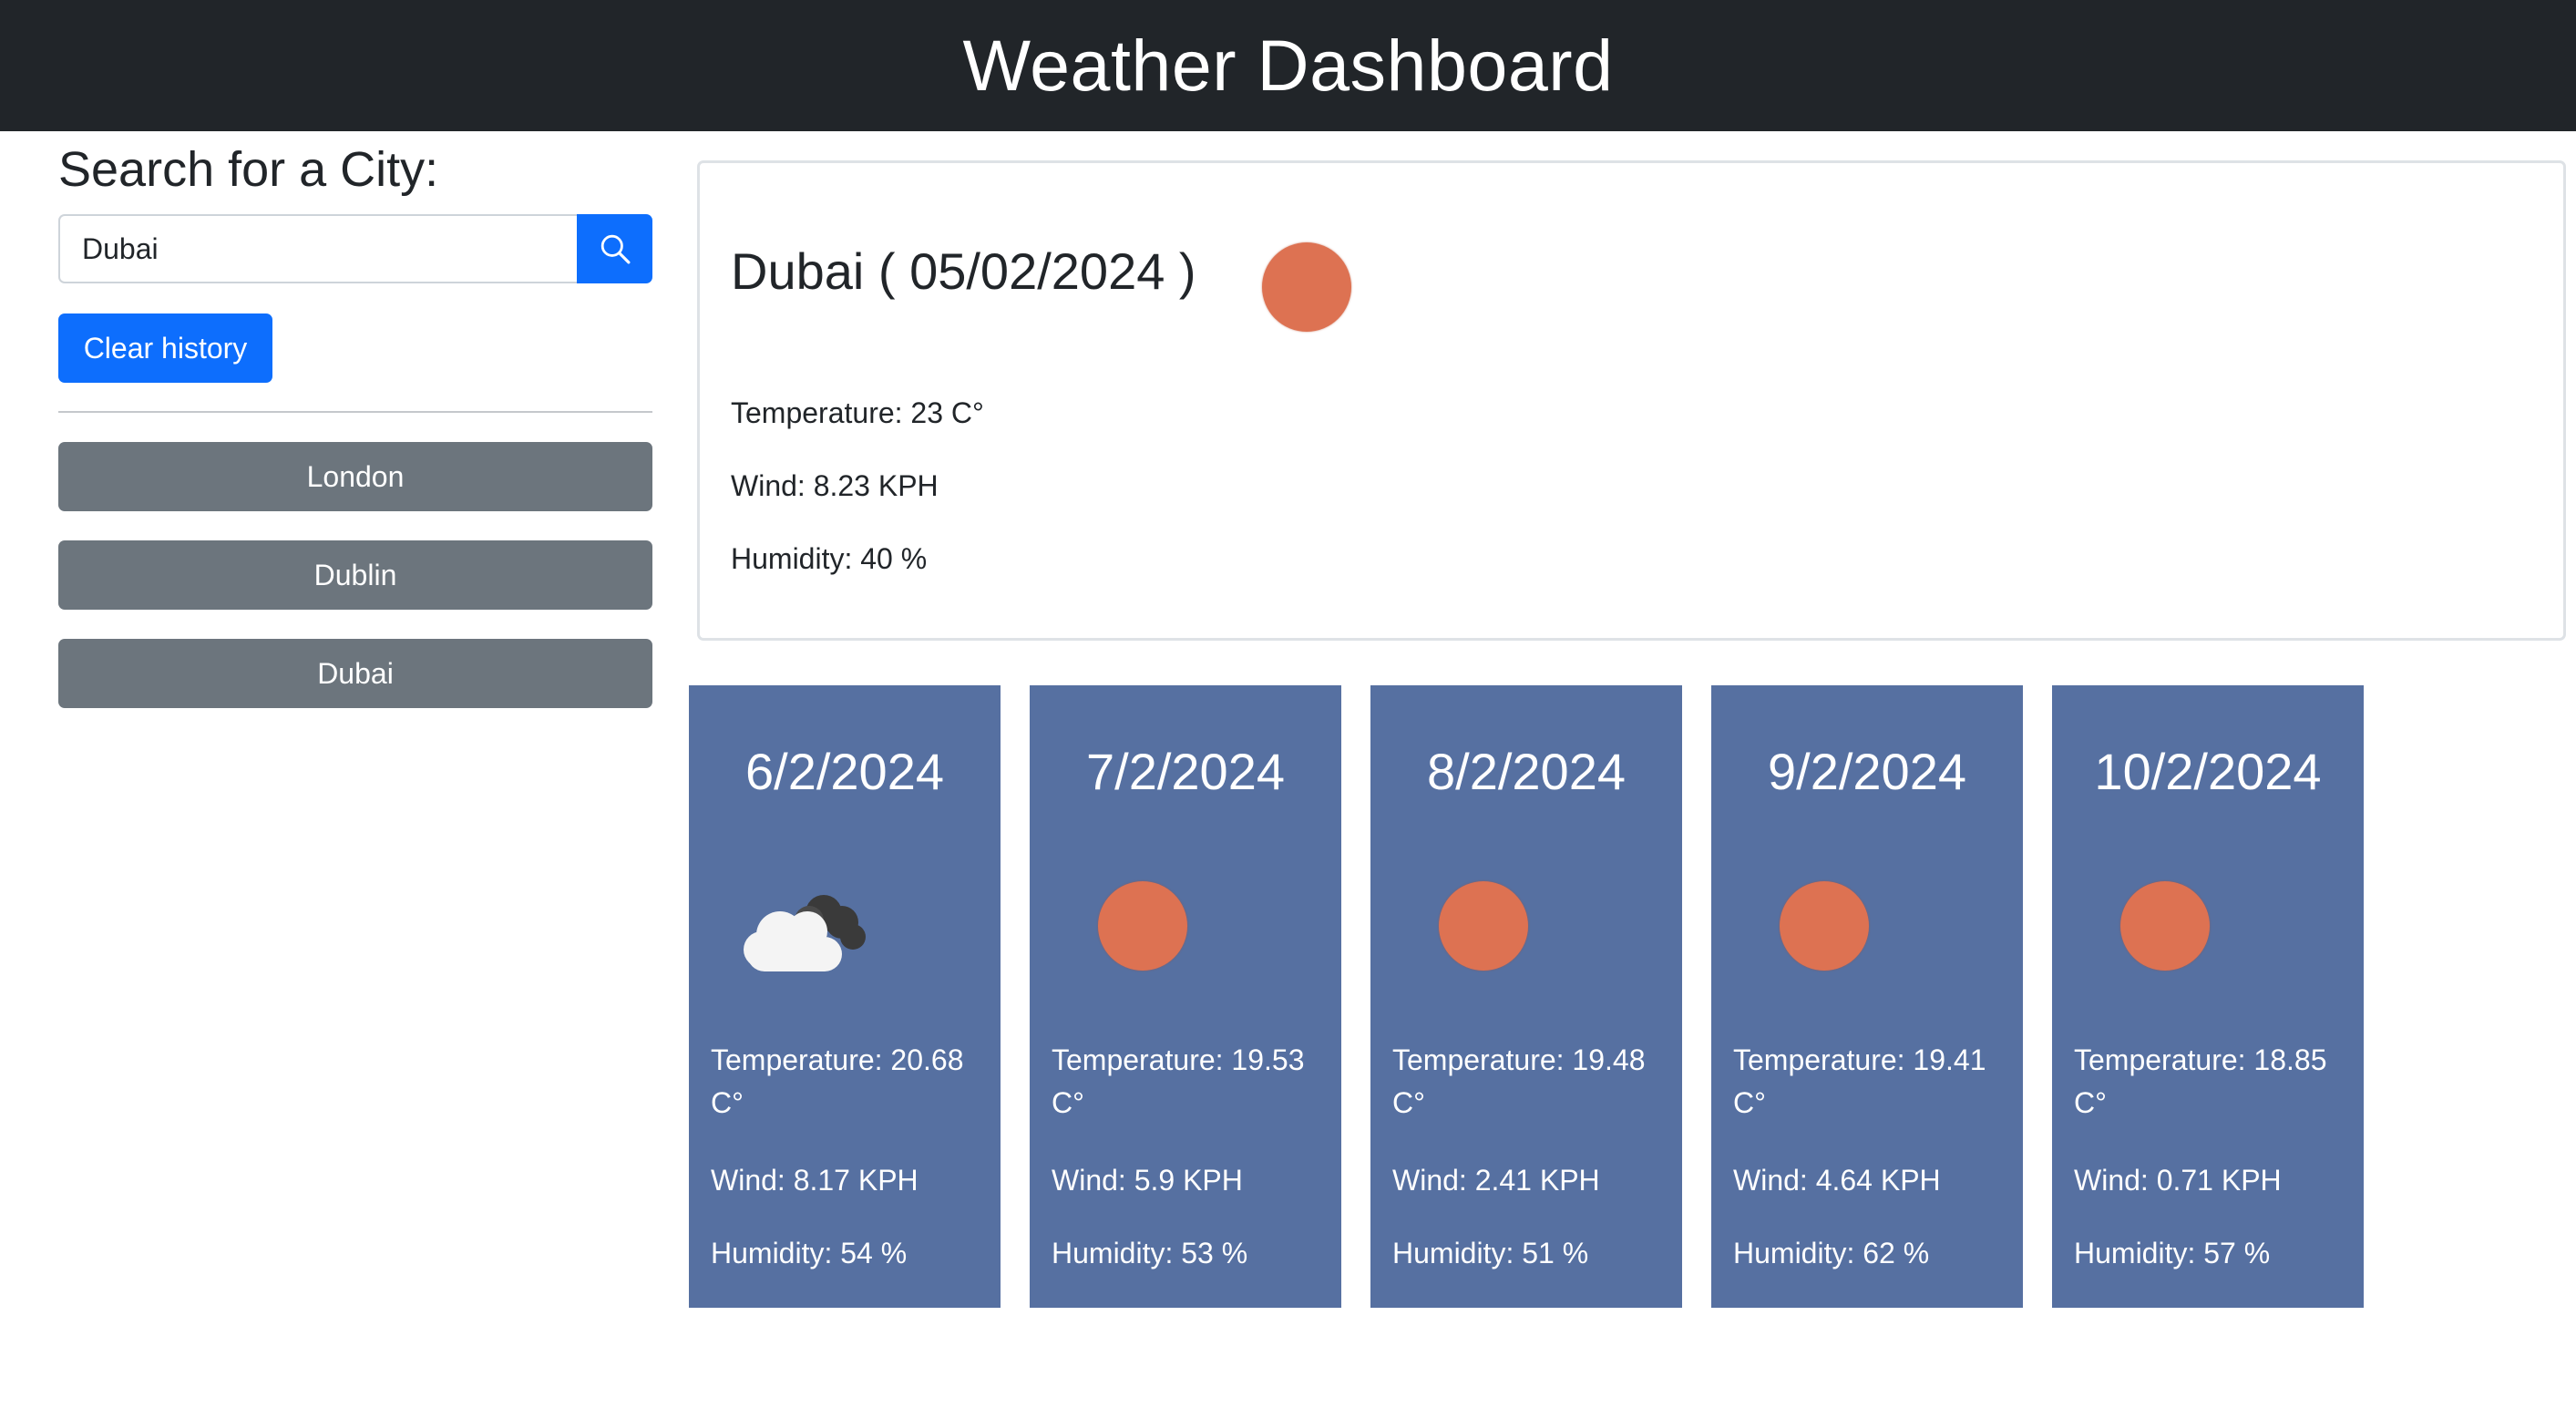  What do you see at coordinates (858, 413) in the screenshot?
I see `current-temperature: Temperature: 23 C°` at bounding box center [858, 413].